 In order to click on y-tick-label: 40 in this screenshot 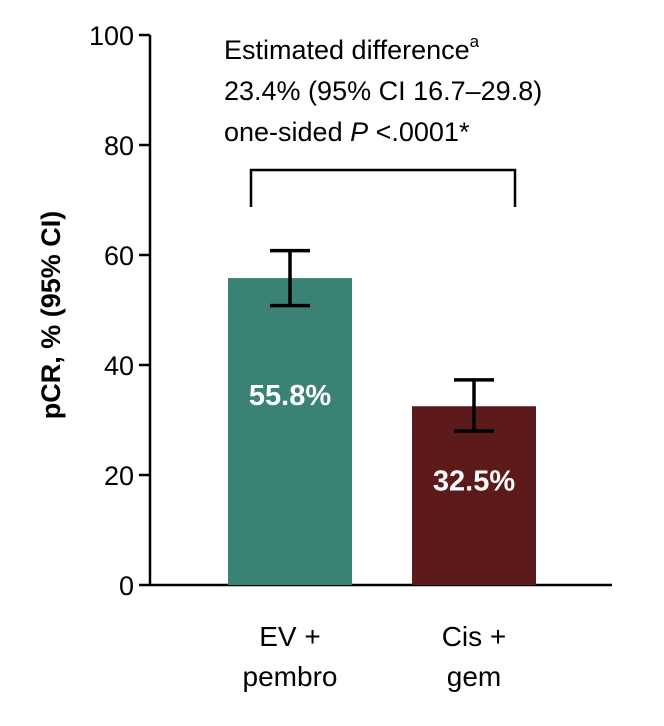, I will do `click(119, 366)`.